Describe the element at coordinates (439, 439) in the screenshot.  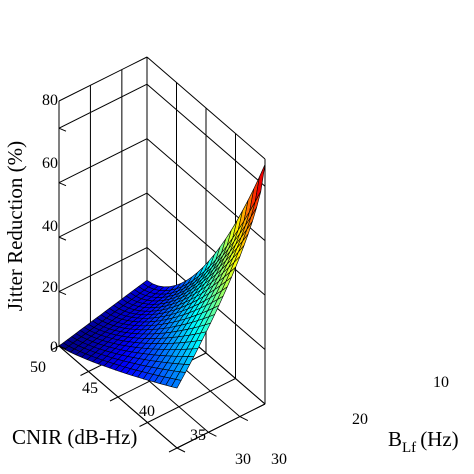
I see `y-axis-label-unit: (Hz)` at that location.